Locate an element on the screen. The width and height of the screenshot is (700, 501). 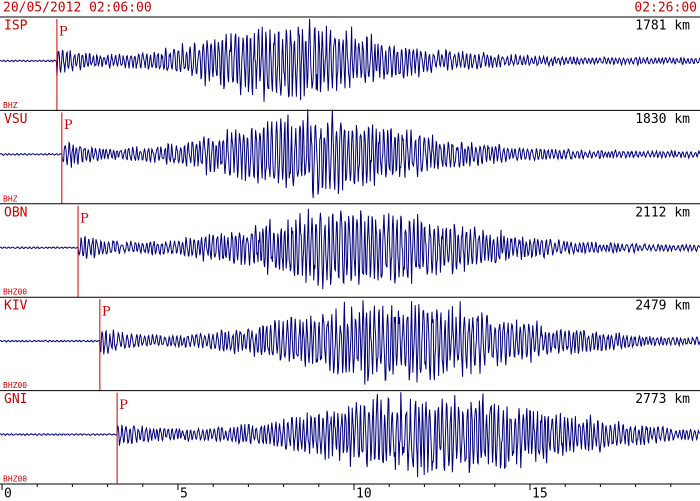
station-name: ISP is located at coordinates (16, 26).